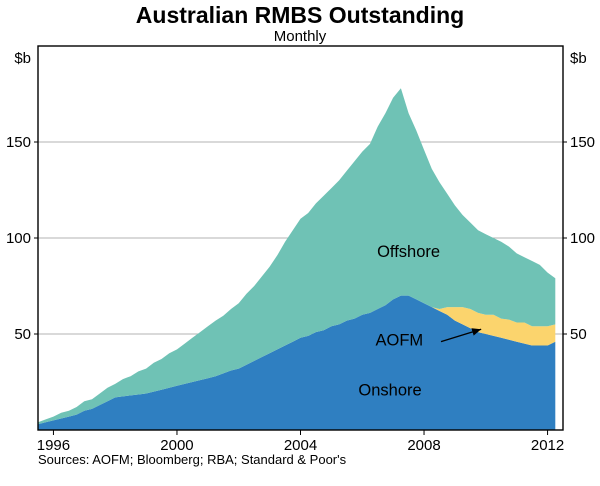  I want to click on left-axis-unit: $b, so click(22, 58).